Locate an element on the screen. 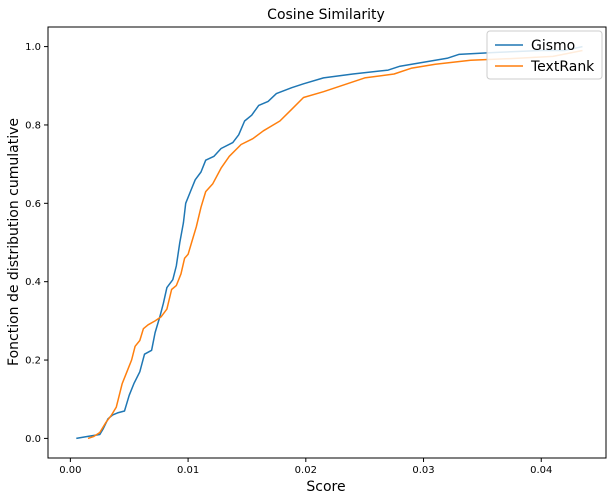  x-axis-title: Score is located at coordinates (325, 487).